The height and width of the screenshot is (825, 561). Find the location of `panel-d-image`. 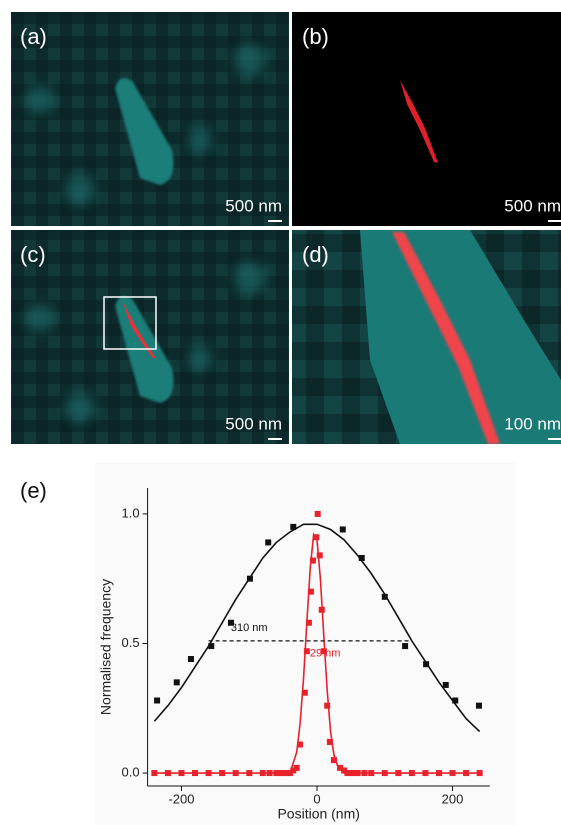

panel-d-image is located at coordinates (426, 337).